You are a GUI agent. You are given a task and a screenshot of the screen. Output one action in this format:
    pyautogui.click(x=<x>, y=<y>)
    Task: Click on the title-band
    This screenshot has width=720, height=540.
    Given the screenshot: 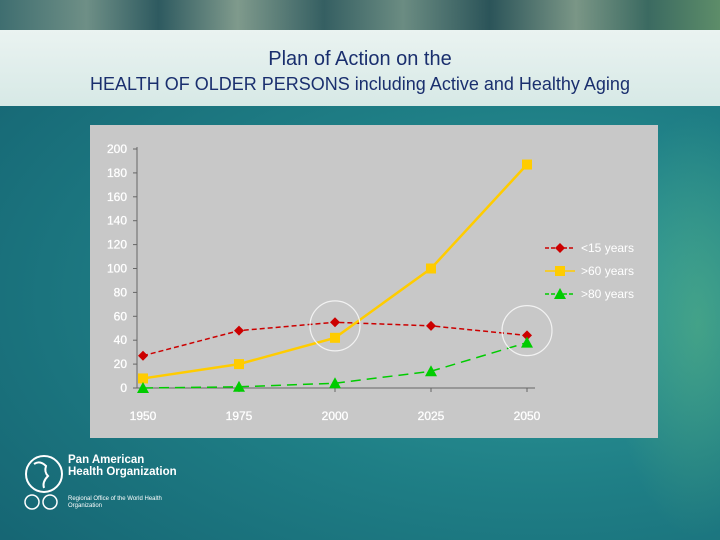 What is the action you would take?
    pyautogui.click(x=360, y=68)
    